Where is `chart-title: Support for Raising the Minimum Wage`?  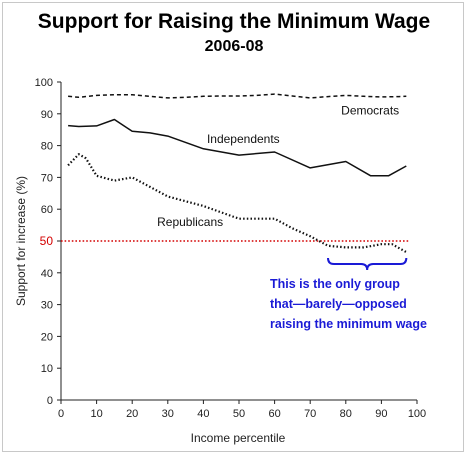 chart-title: Support for Raising the Minimum Wage is located at coordinates (234, 21).